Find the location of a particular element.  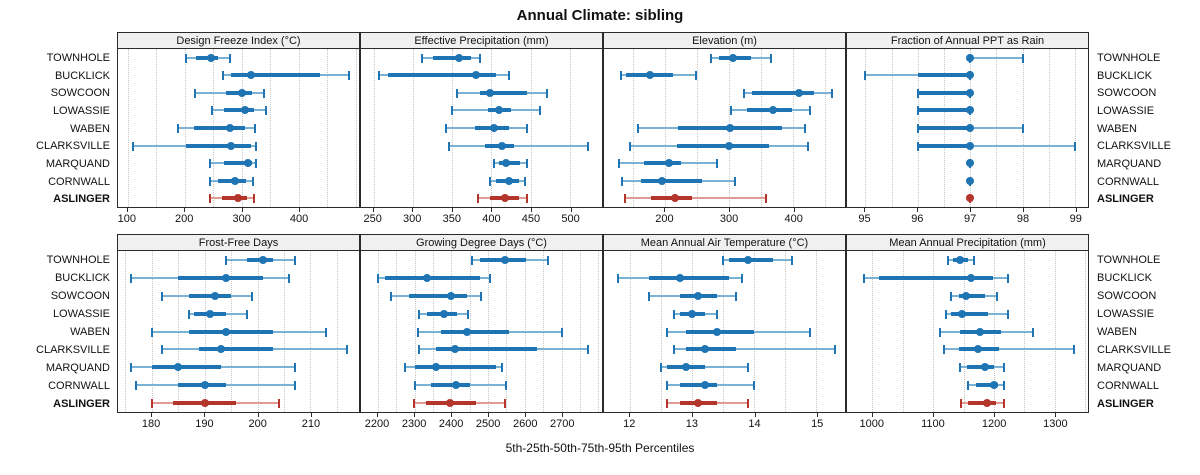

panel-strip-title: Growing Degree Days (°C) is located at coordinates (481, 242).